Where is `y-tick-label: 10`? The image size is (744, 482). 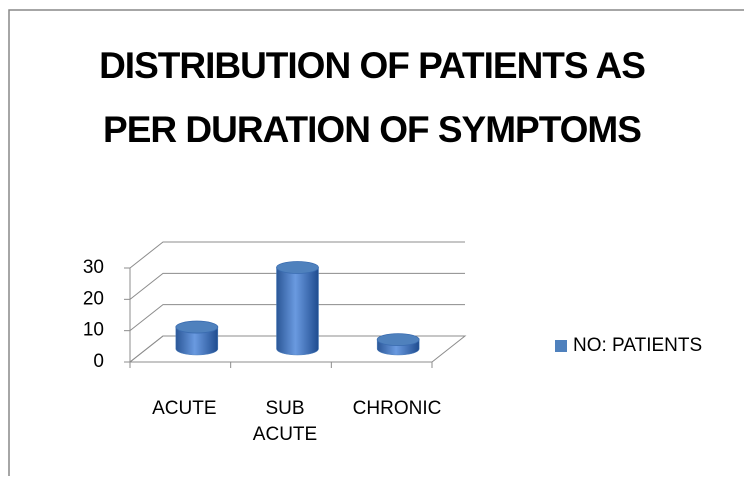 y-tick-label: 10 is located at coordinates (93, 330).